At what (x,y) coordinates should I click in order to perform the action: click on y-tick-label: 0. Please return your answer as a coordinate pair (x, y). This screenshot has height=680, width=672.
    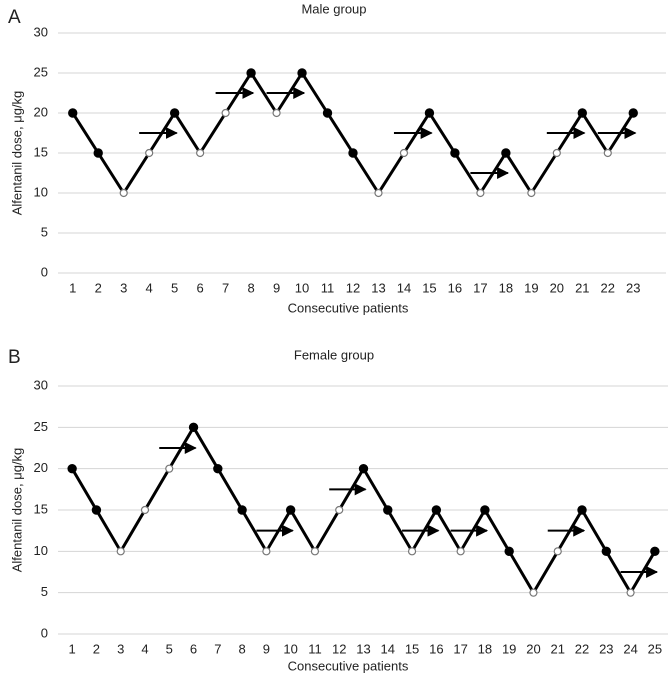
    Looking at the image, I should click on (44, 632).